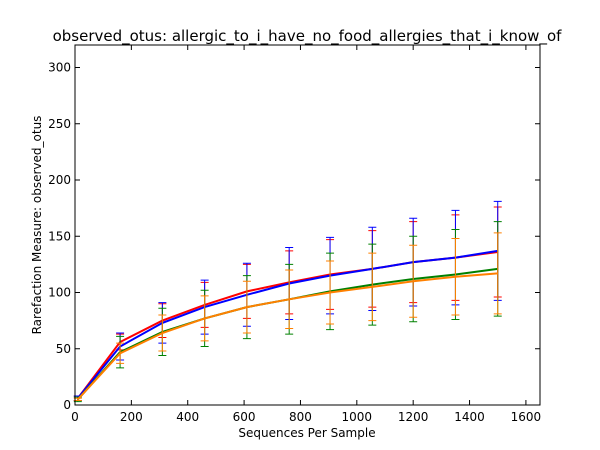 The image size is (600, 450). Describe the element at coordinates (469, 417) in the screenshot. I see `x-tick-label: 1400` at that location.